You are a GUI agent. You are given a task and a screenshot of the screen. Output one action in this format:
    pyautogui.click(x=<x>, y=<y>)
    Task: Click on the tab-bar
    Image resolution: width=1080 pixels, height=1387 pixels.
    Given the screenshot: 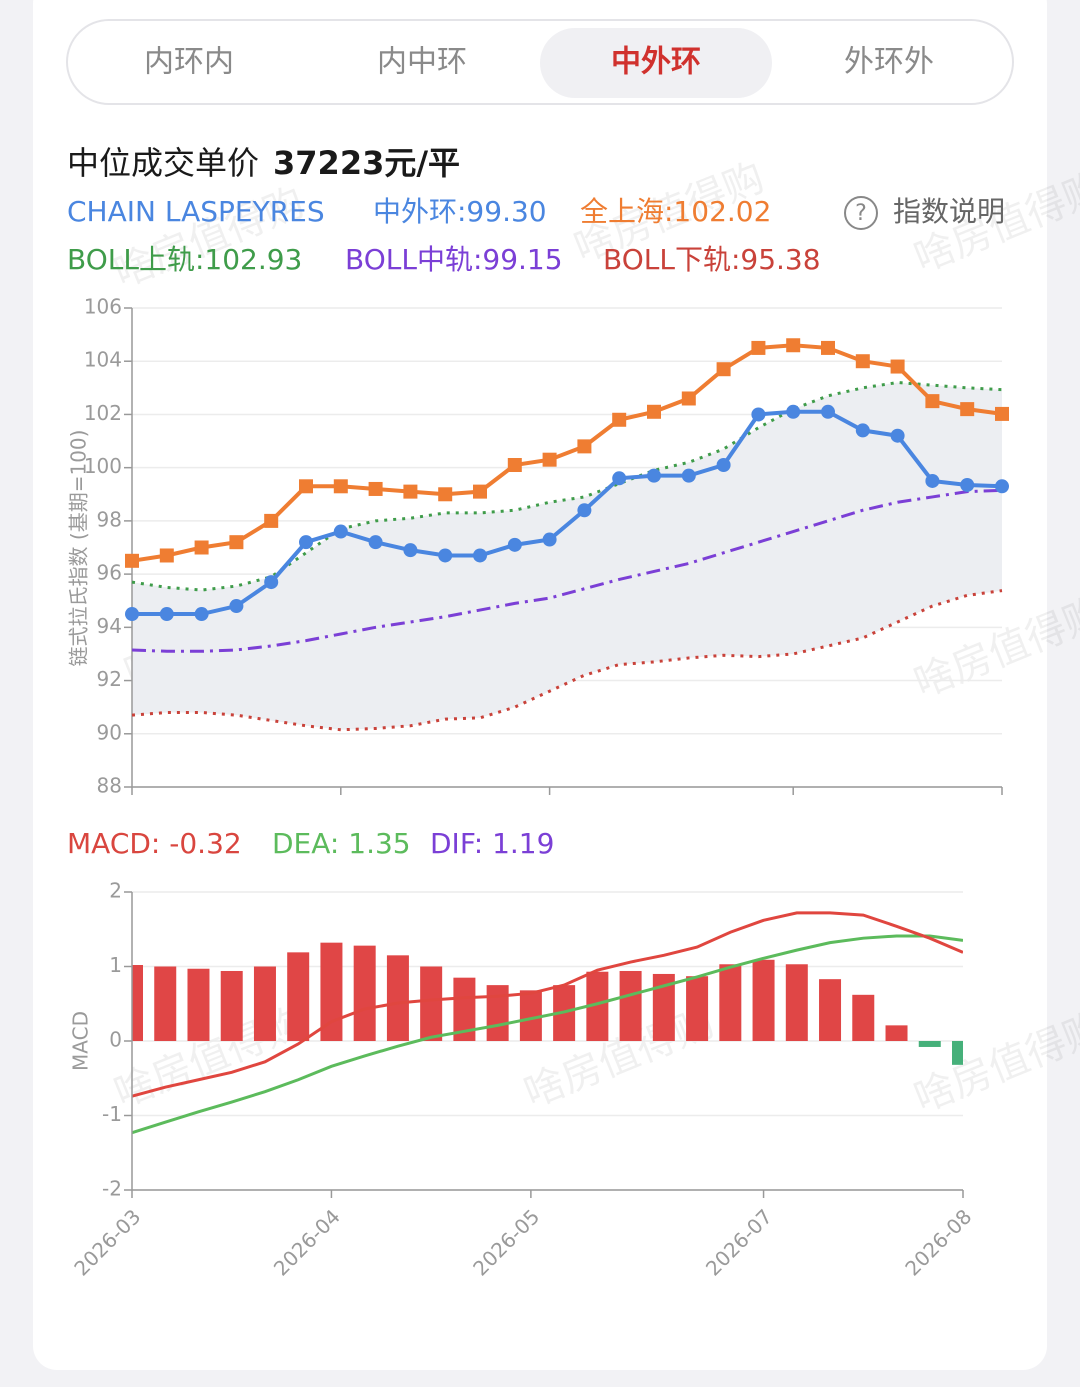 What is the action you would take?
    pyautogui.click(x=540, y=62)
    